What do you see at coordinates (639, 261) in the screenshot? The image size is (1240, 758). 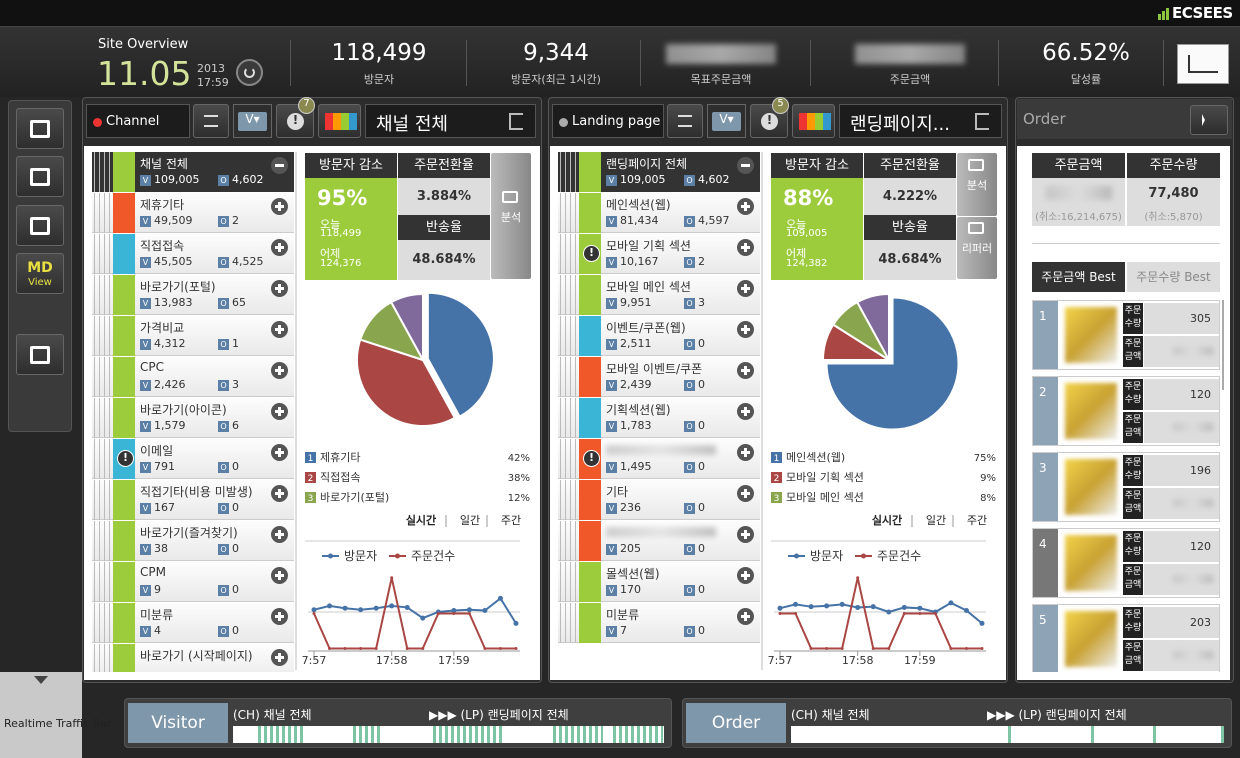 I see `v-count: 10,167` at bounding box center [639, 261].